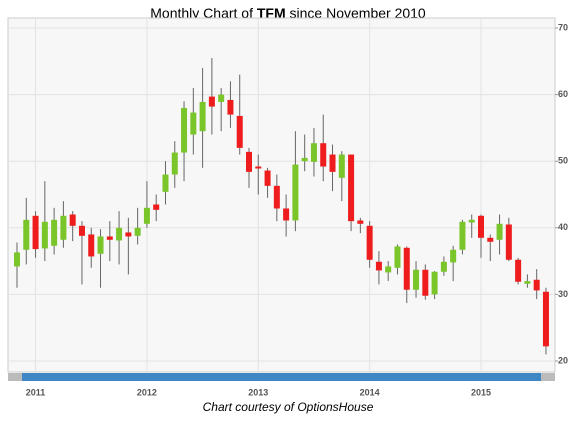  I want to click on x-tick-label: 2013, so click(258, 392).